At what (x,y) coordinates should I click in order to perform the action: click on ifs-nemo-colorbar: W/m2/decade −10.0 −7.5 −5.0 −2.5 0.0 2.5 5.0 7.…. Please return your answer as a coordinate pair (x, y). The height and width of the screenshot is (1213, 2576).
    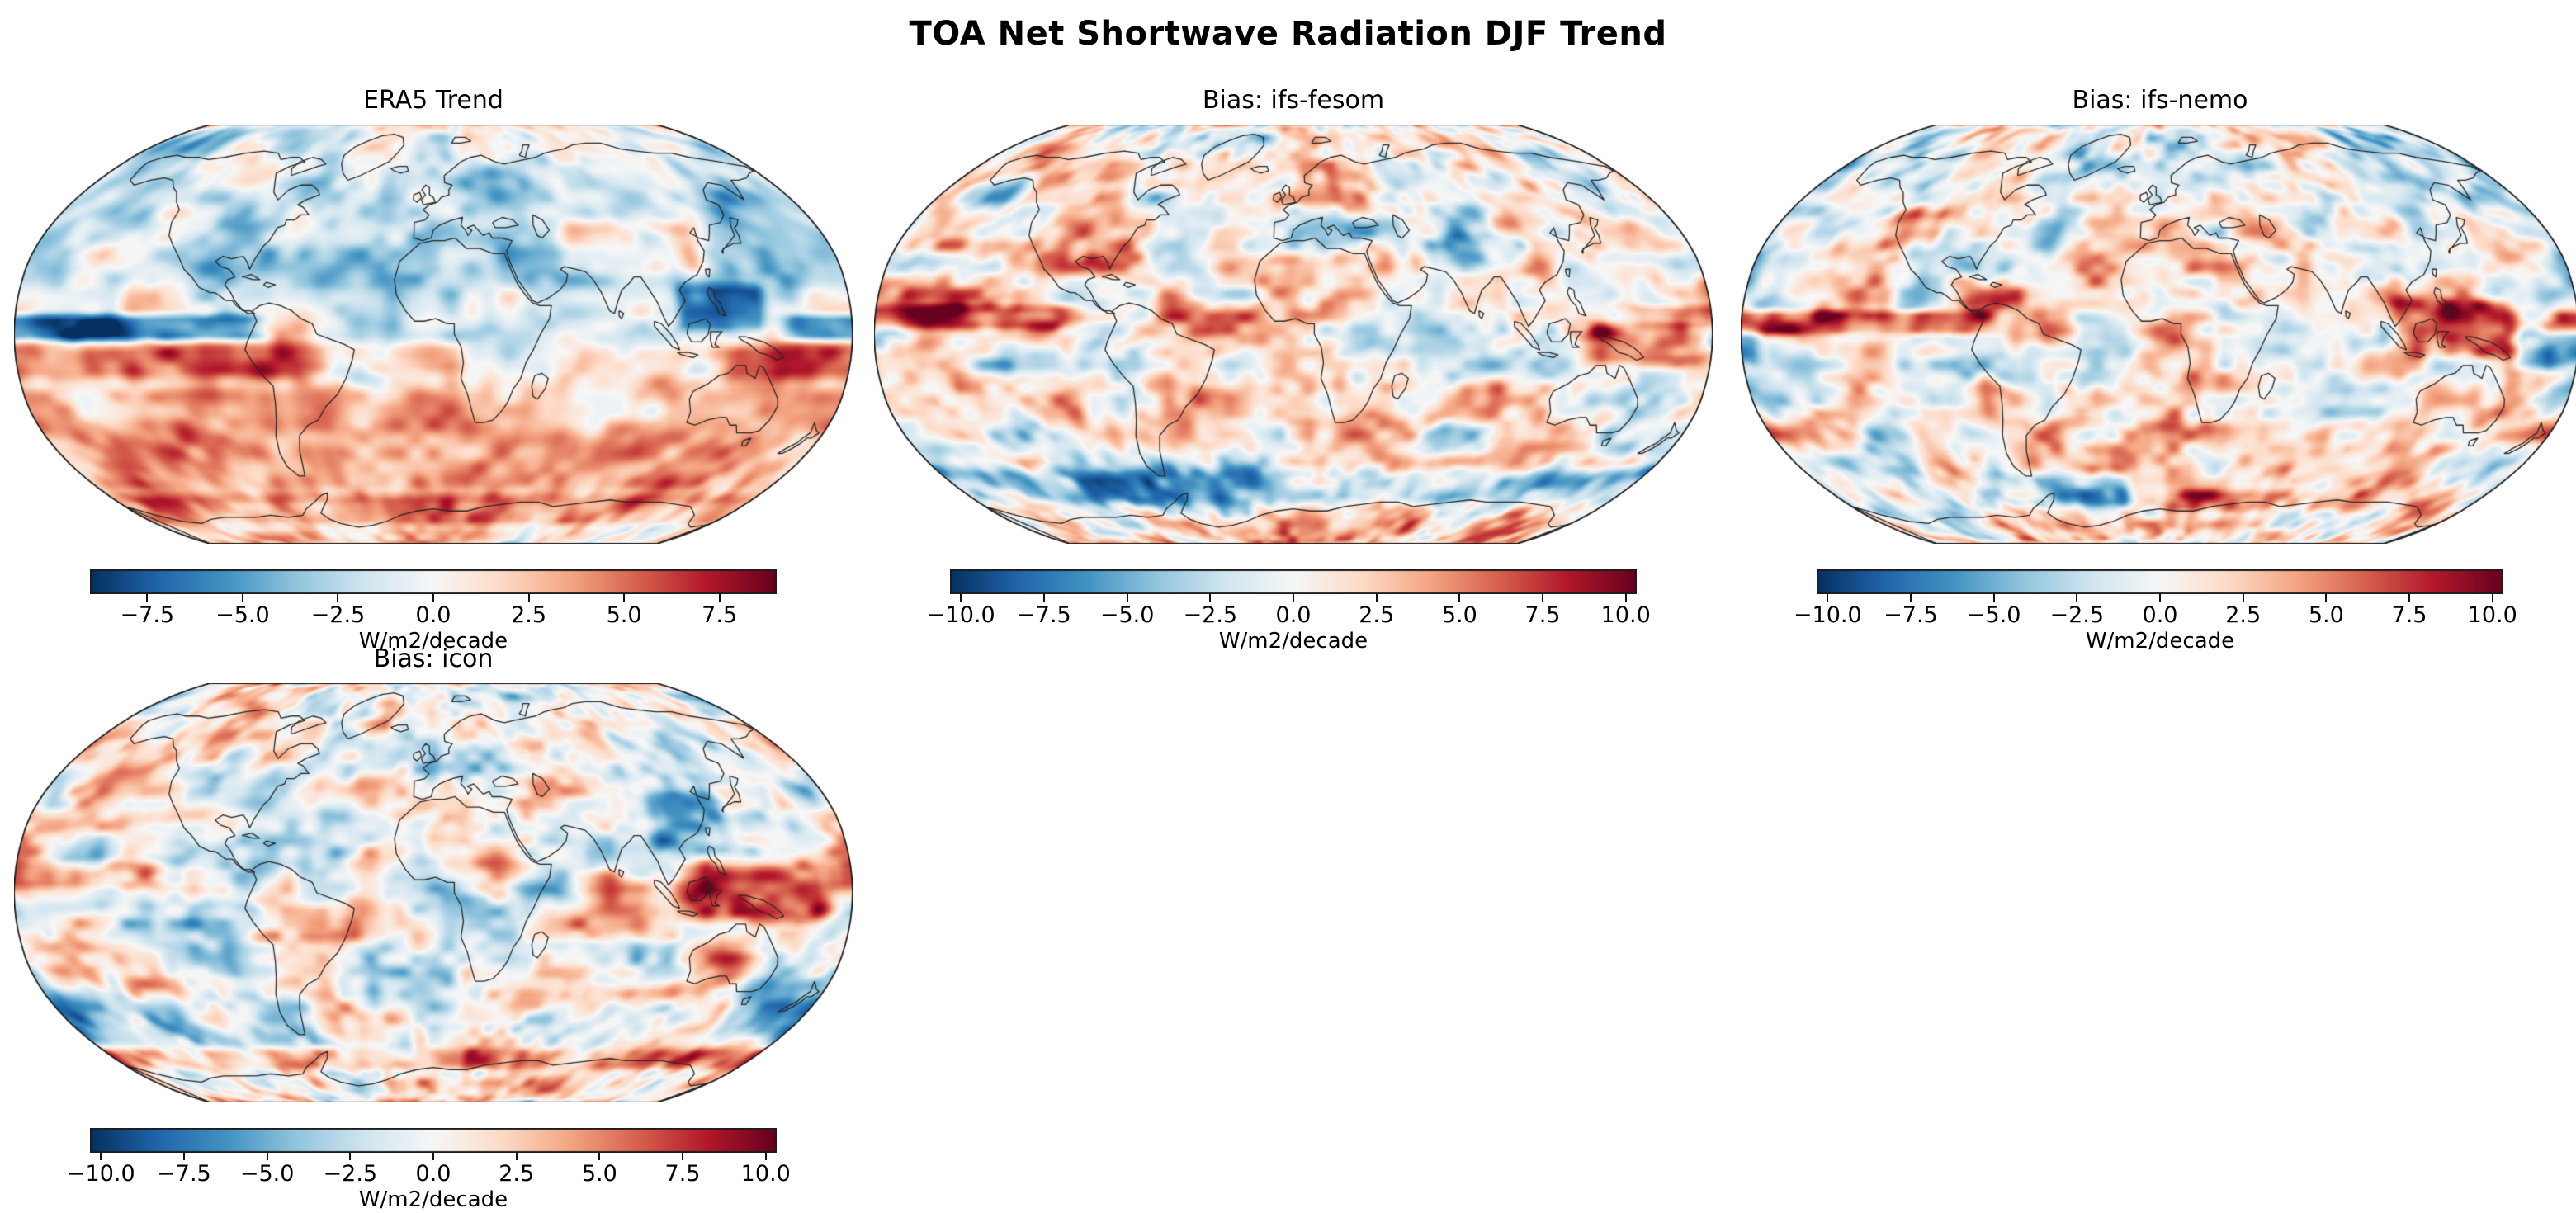
    Looking at the image, I should click on (2155, 615).